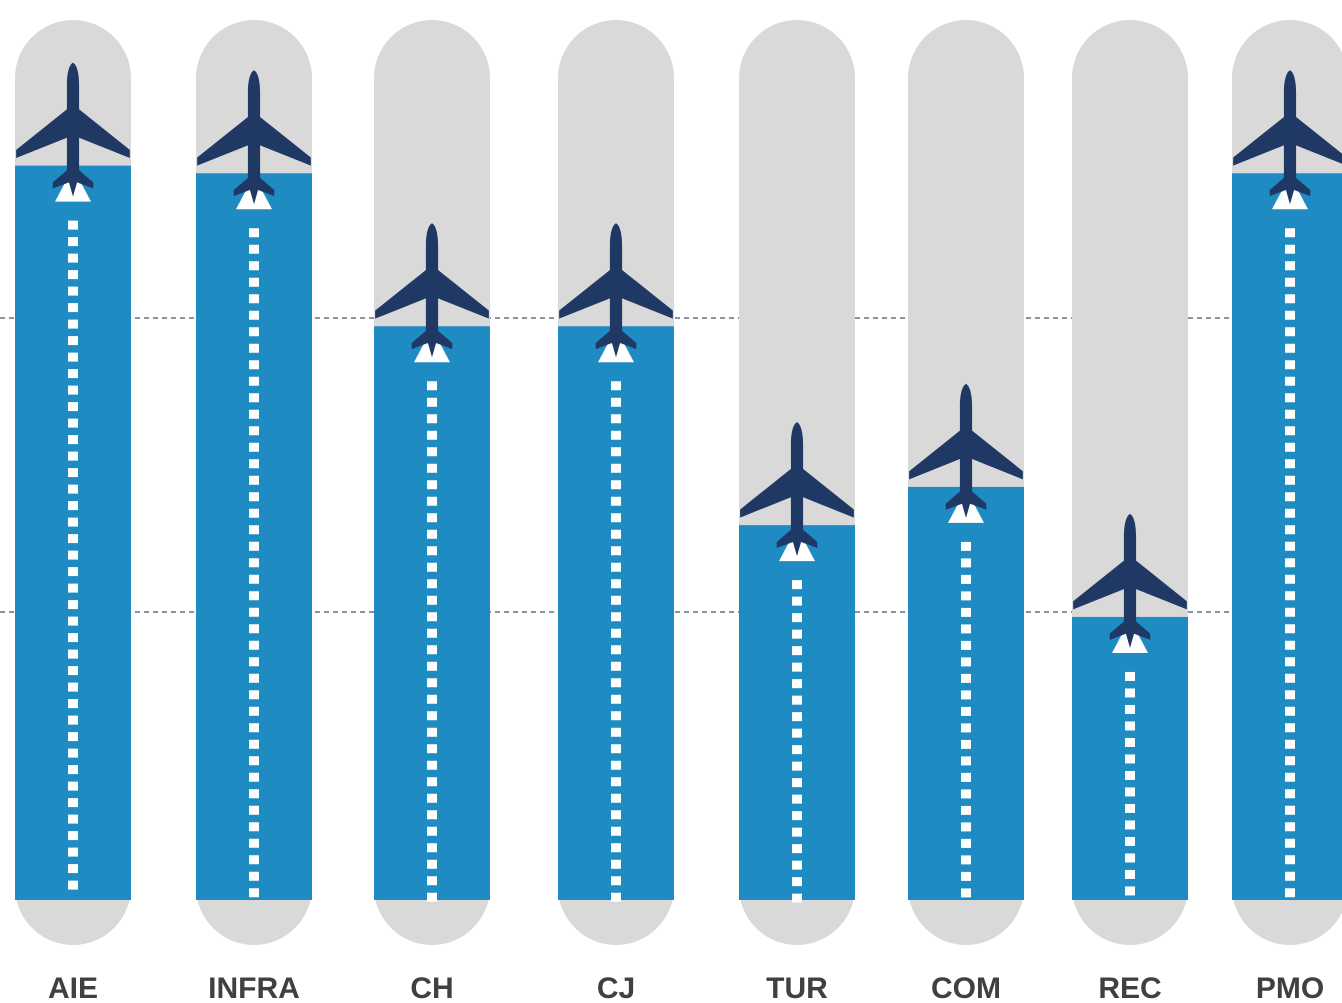 This screenshot has width=1342, height=1003. Describe the element at coordinates (797, 987) in the screenshot. I see `category-label-tur: TUR` at that location.